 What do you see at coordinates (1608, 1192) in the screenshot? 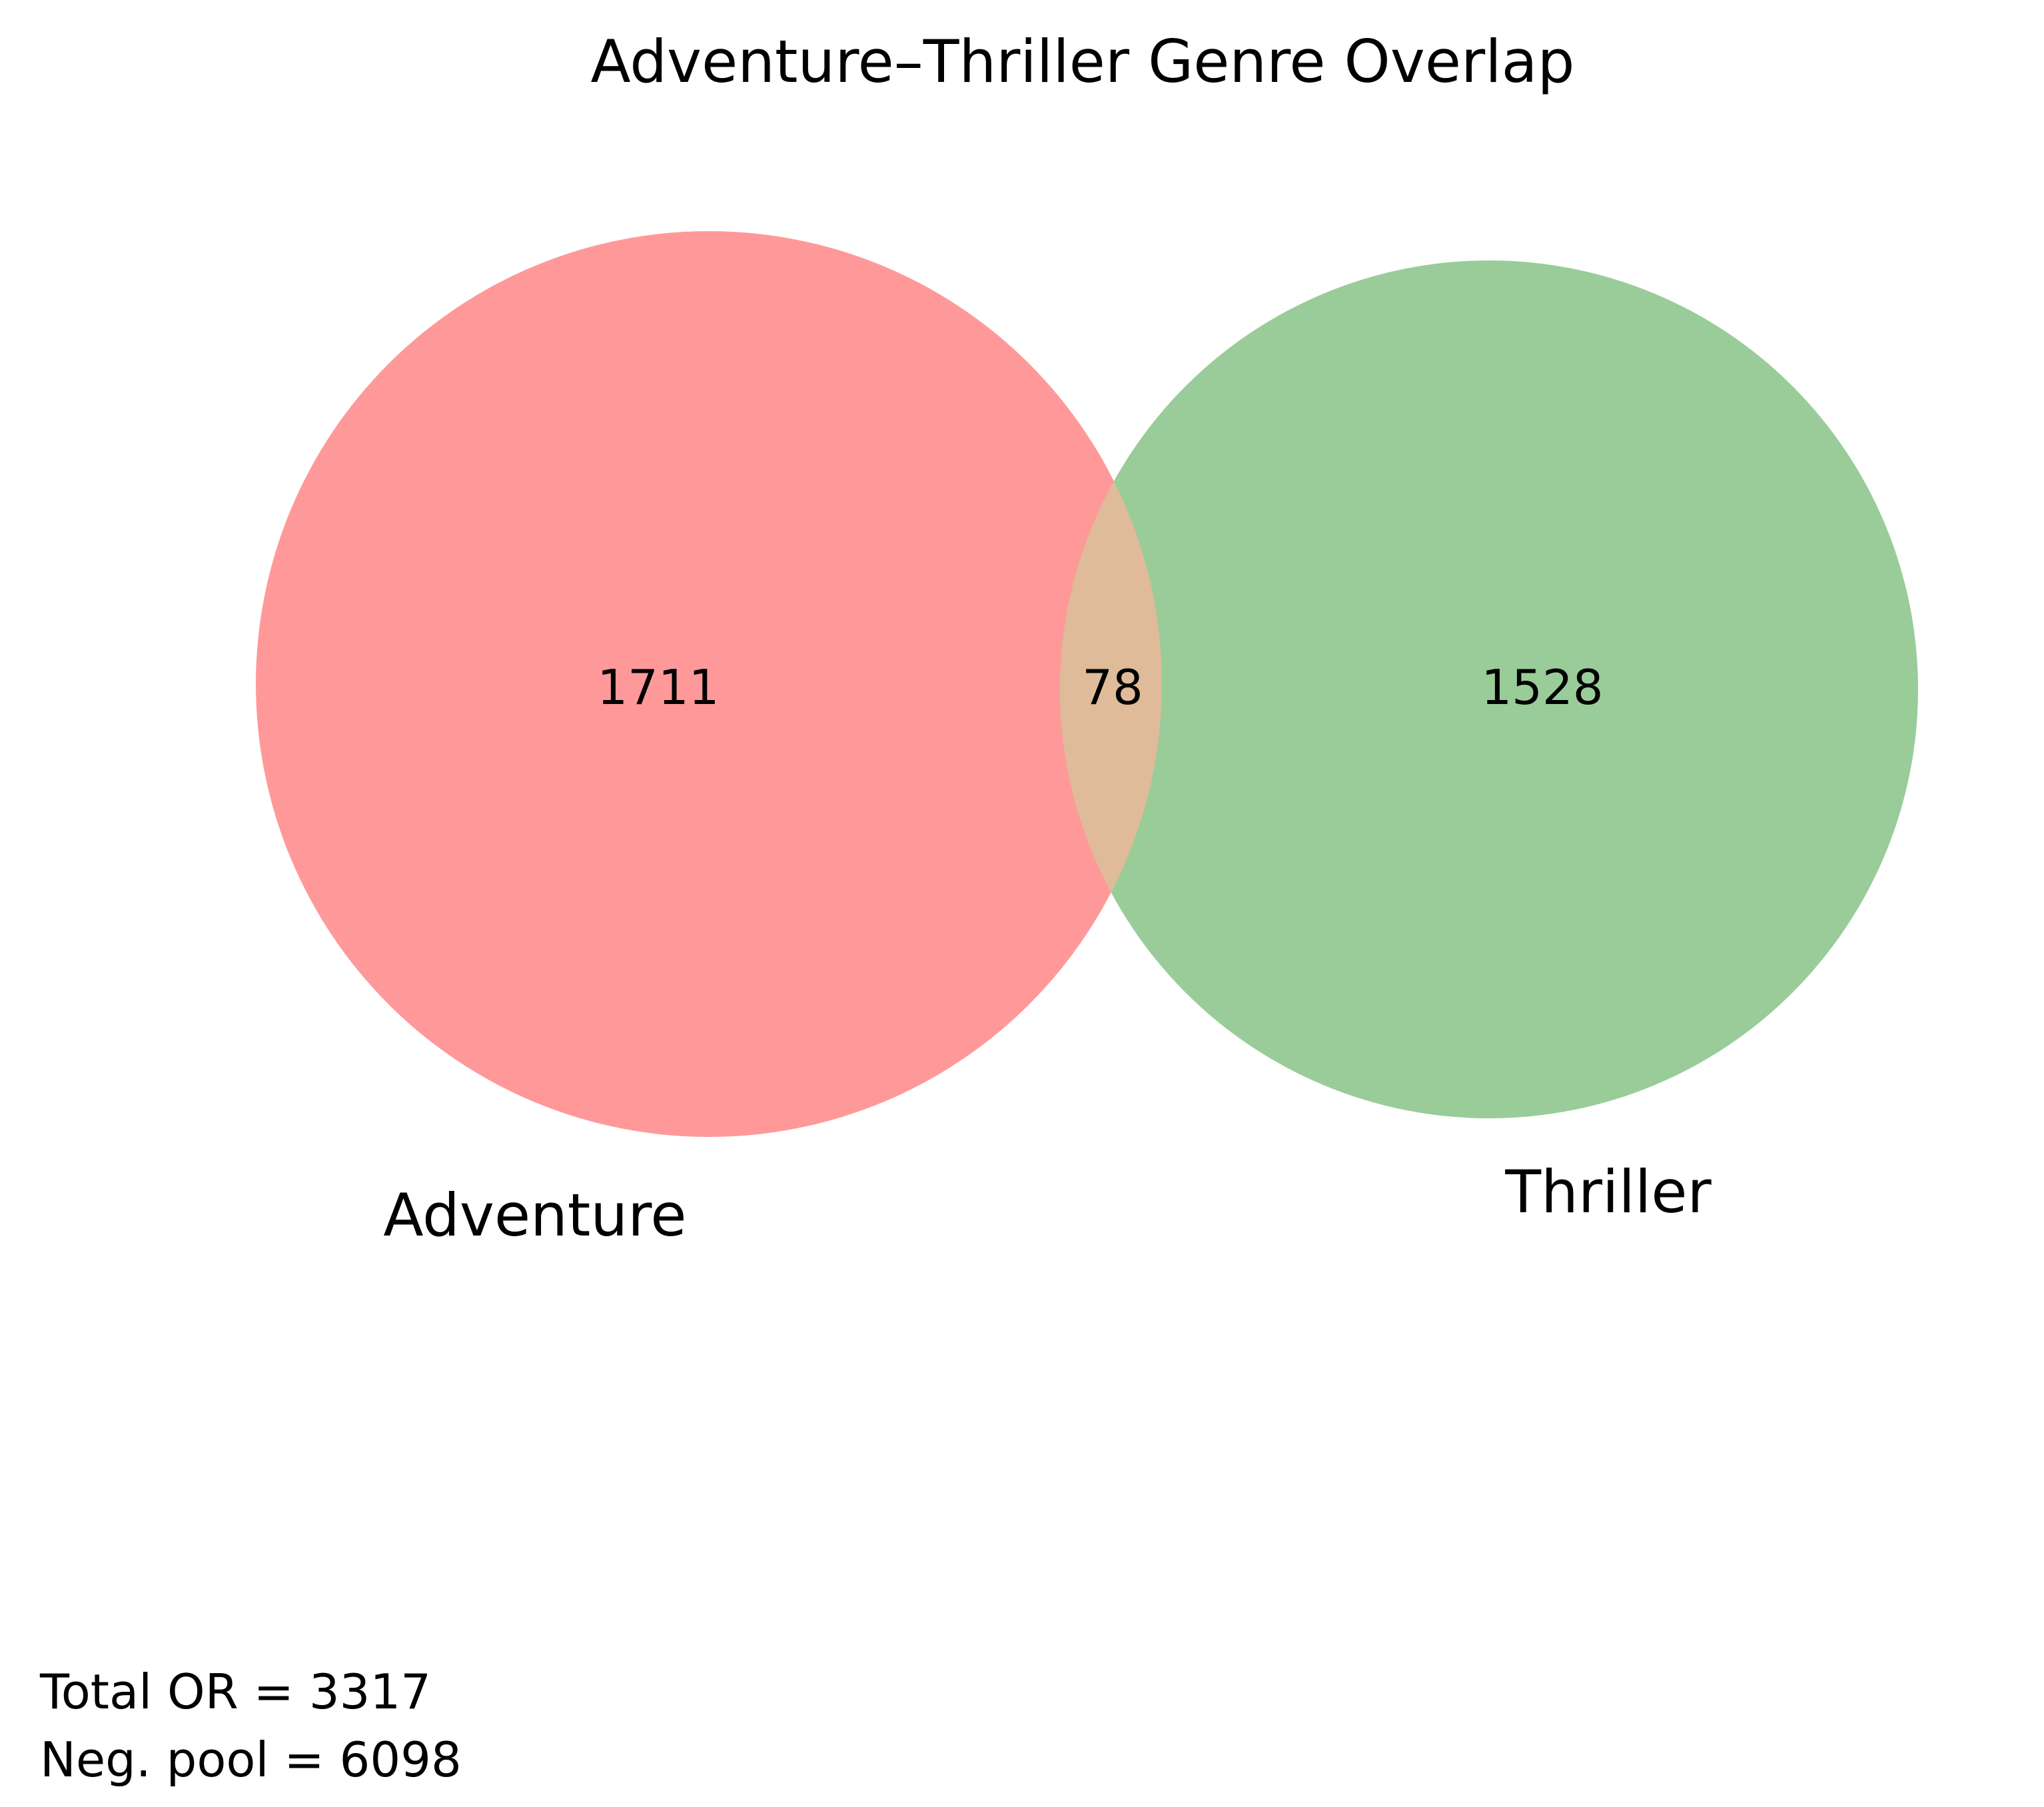
I see `thriller-set-label: Thriller` at bounding box center [1608, 1192].